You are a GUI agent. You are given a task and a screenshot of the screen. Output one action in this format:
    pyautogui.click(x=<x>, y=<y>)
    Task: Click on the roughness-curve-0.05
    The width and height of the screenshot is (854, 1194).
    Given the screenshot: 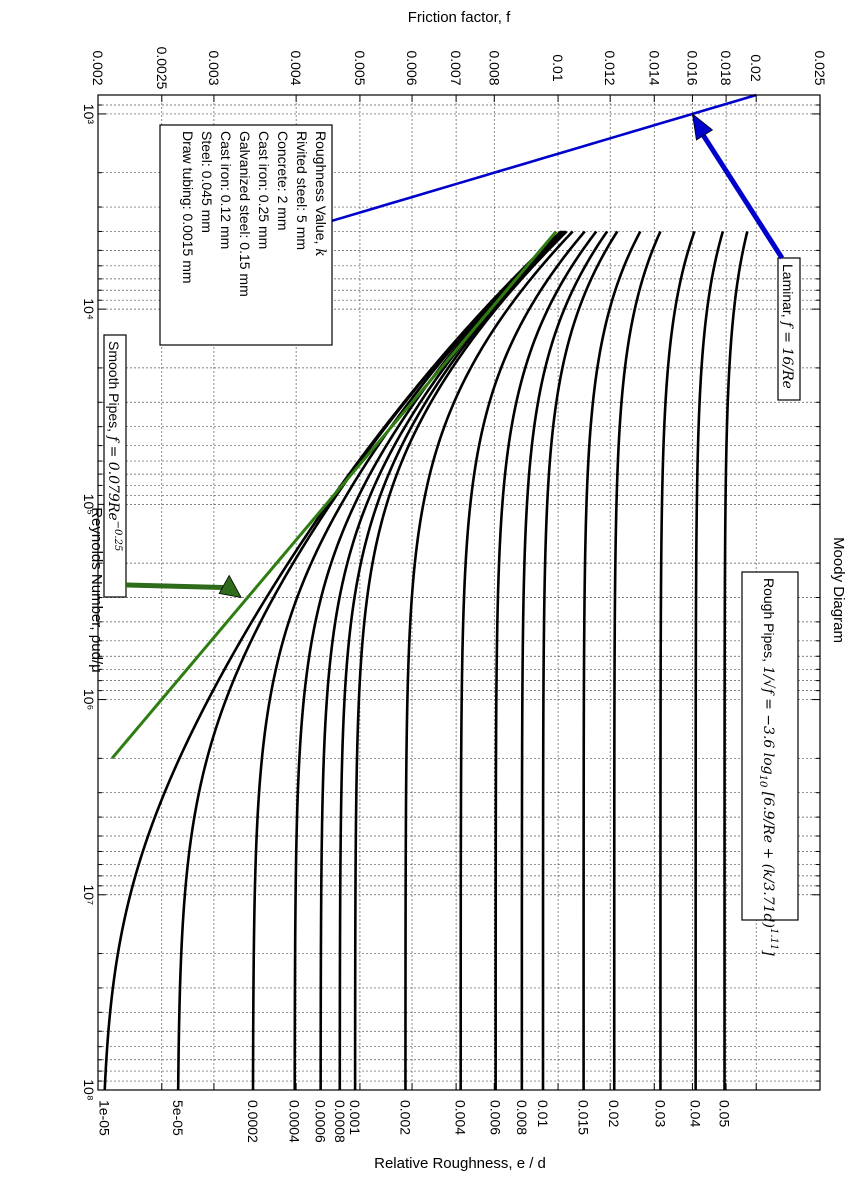 What is the action you would take?
    pyautogui.click(x=736, y=660)
    